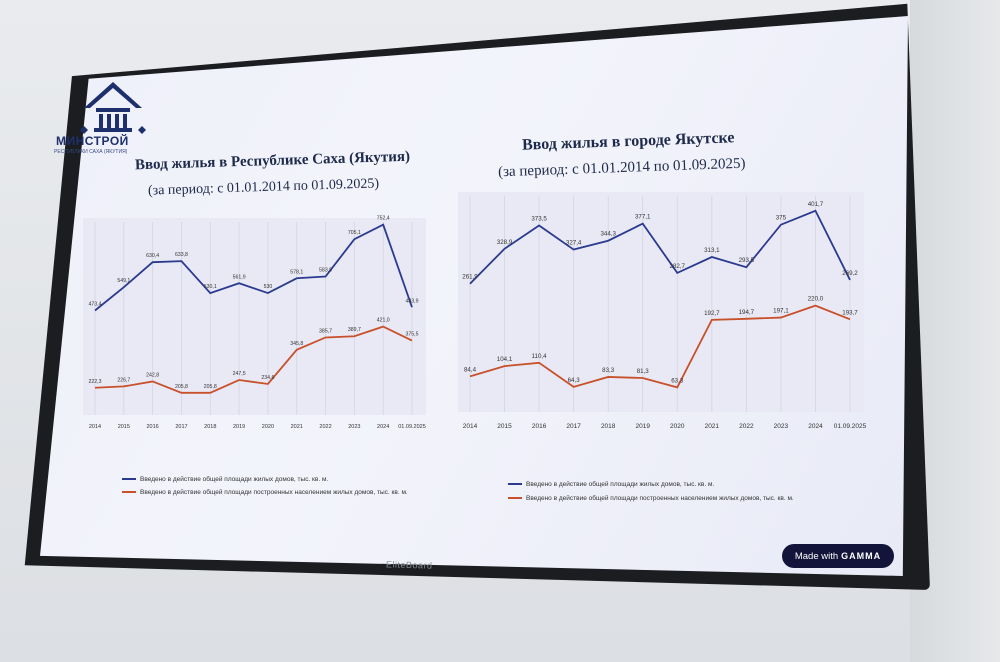 This screenshot has width=1000, height=662. What do you see at coordinates (781, 311) in the screenshot?
I see `data-label: 197,1` at bounding box center [781, 311].